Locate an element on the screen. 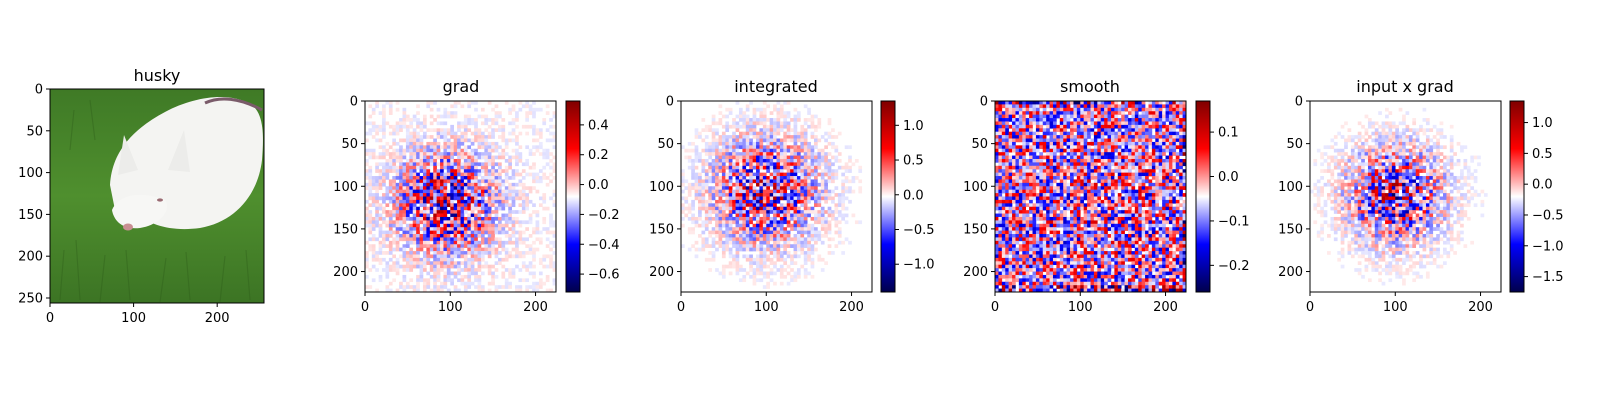  colorbar-tick-label: 0.4 is located at coordinates (598, 125).